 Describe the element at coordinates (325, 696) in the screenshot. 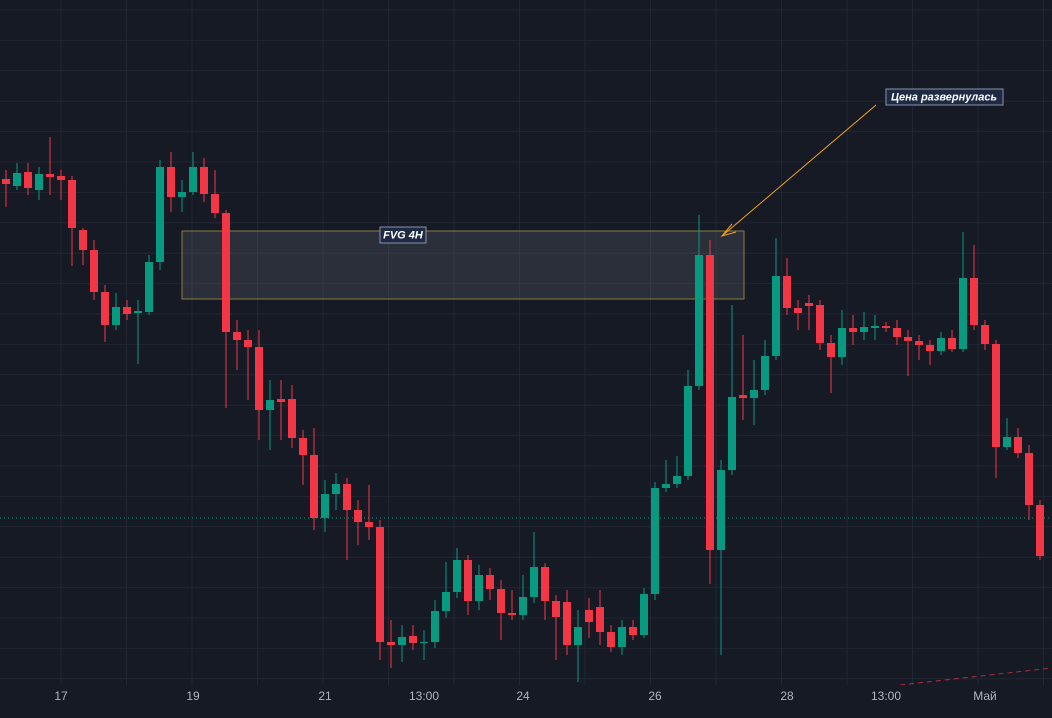

I see `x-tick-label: 21` at that location.